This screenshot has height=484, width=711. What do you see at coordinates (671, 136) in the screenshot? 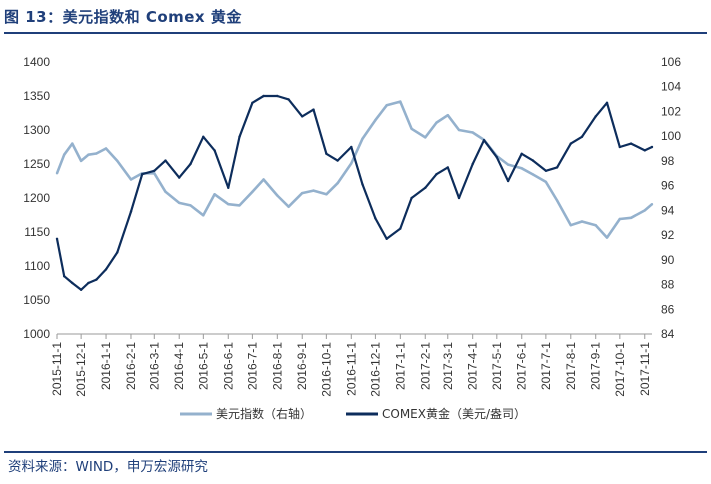
I see `right-axis-tick-label: 100` at bounding box center [671, 136].